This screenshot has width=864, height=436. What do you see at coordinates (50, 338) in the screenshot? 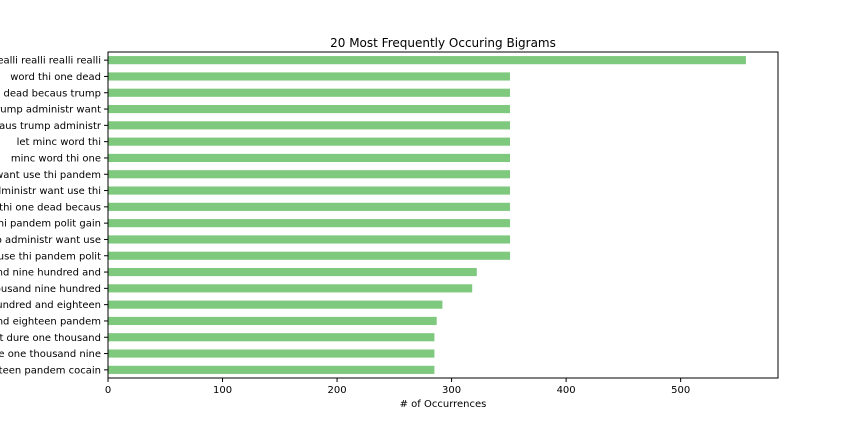
I see `y-tick-label: use it dure one thousand` at bounding box center [50, 338].